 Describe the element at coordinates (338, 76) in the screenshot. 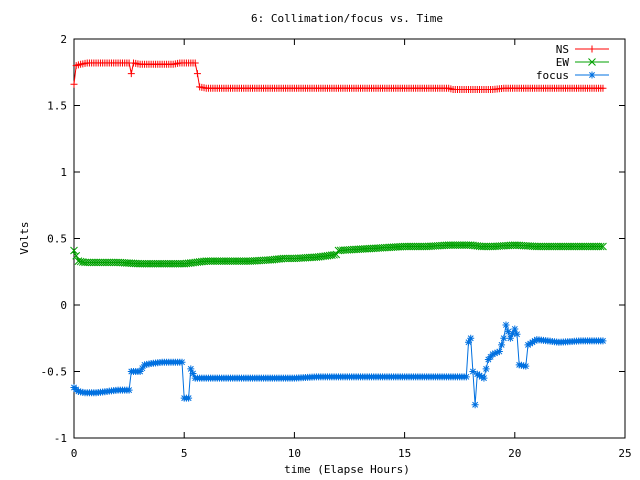

I see `series-ns` at that location.